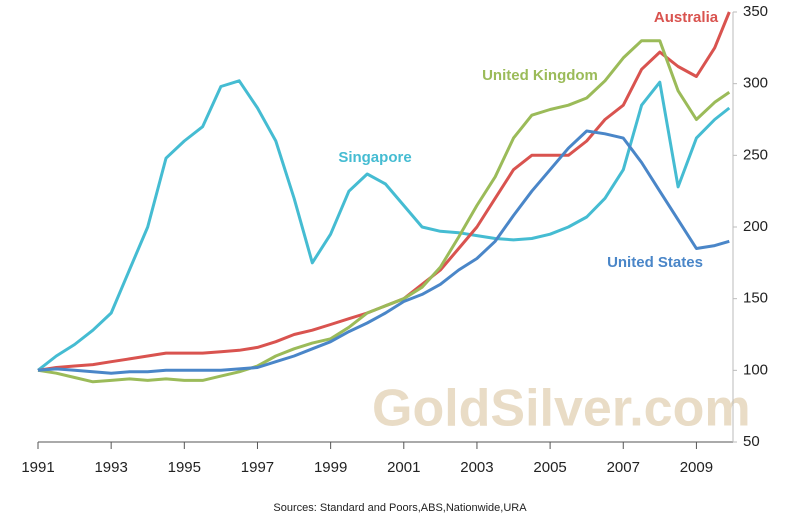 The width and height of the screenshot is (800, 525). Describe the element at coordinates (755, 298) in the screenshot. I see `y-tick-label: 150` at that location.